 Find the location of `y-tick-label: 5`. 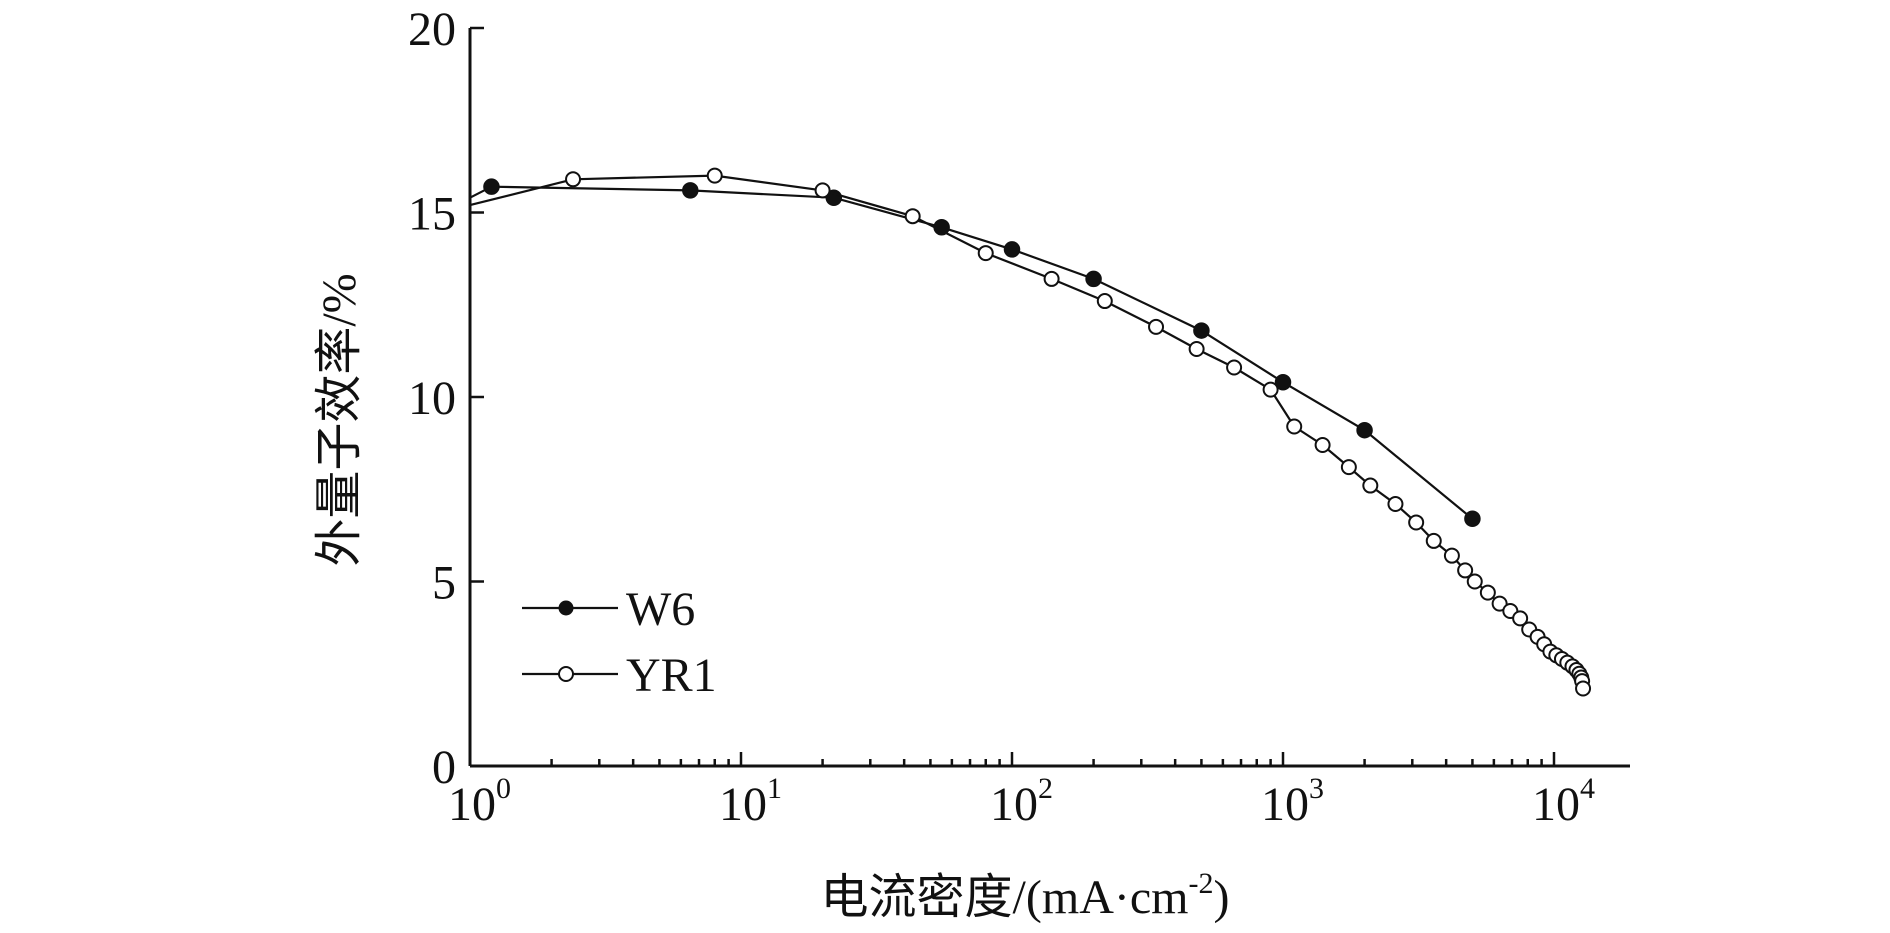

y-tick-label: 5 is located at coordinates (444, 583).